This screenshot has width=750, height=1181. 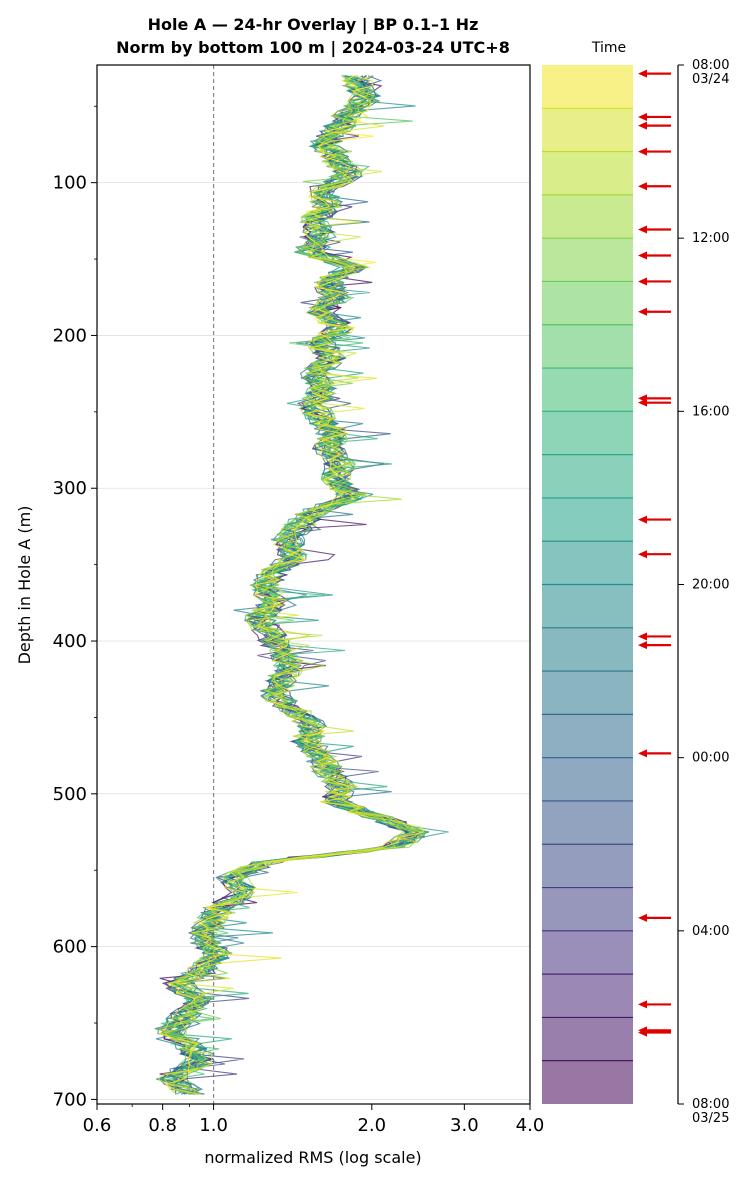 I want to click on time-tick-label: 03/25, so click(x=710, y=1118).